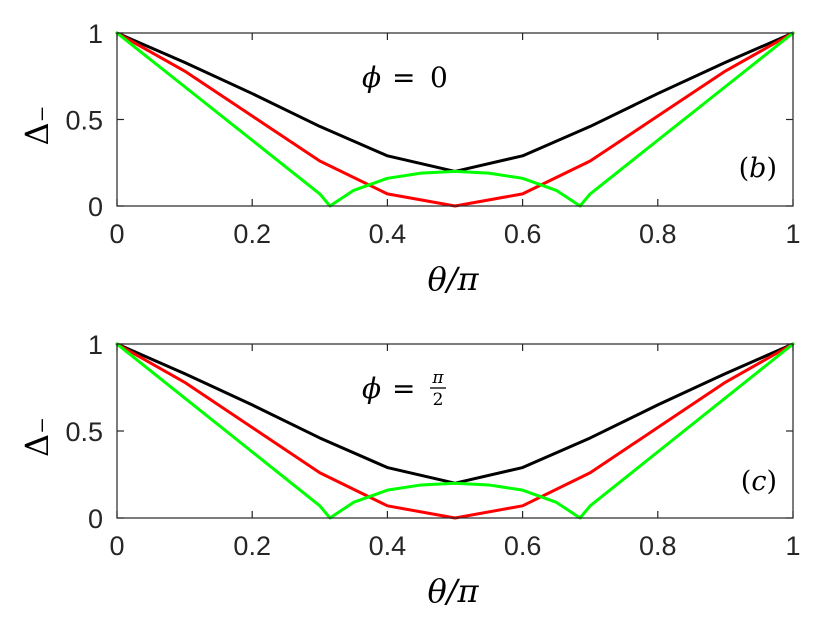  Describe the element at coordinates (439, 77) in the screenshot. I see `annotation-value: 0` at that location.